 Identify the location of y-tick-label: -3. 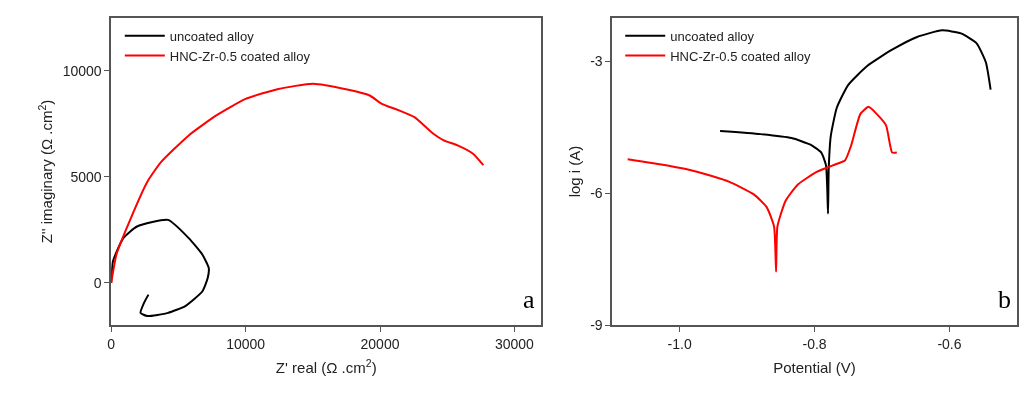
(596, 61).